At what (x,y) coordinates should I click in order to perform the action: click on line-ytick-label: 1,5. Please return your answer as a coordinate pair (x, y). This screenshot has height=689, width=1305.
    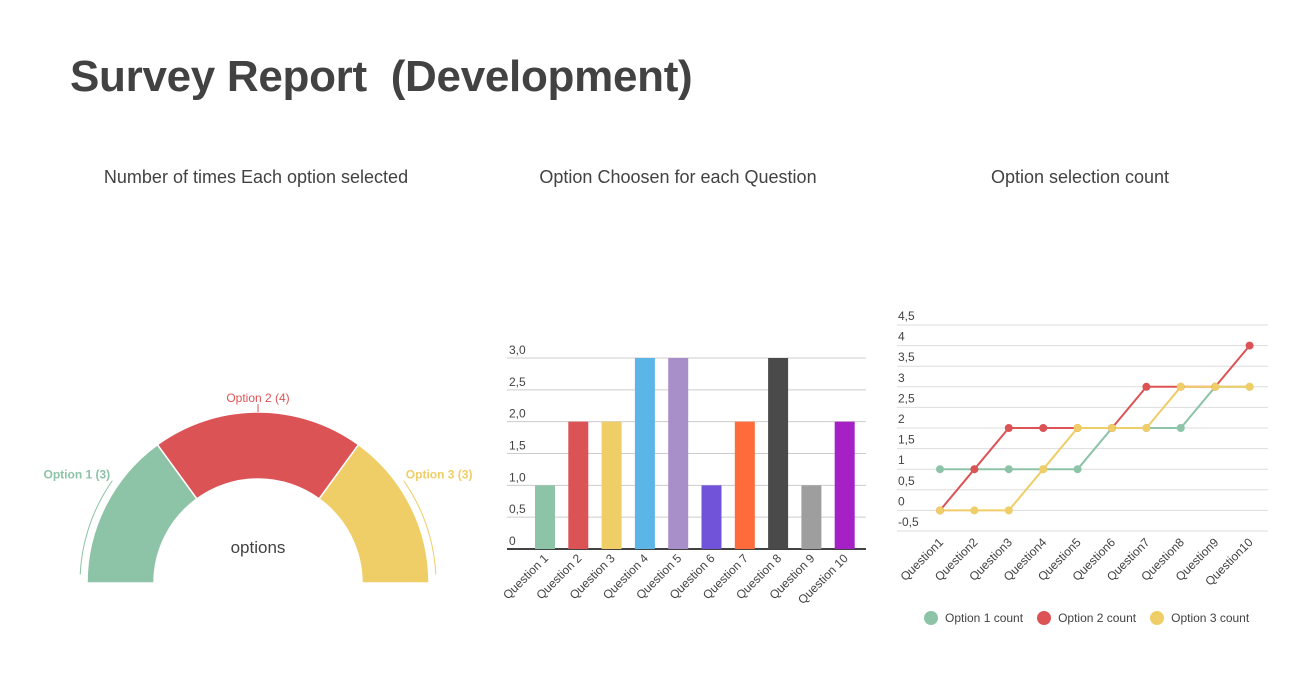
    Looking at the image, I should click on (906, 440).